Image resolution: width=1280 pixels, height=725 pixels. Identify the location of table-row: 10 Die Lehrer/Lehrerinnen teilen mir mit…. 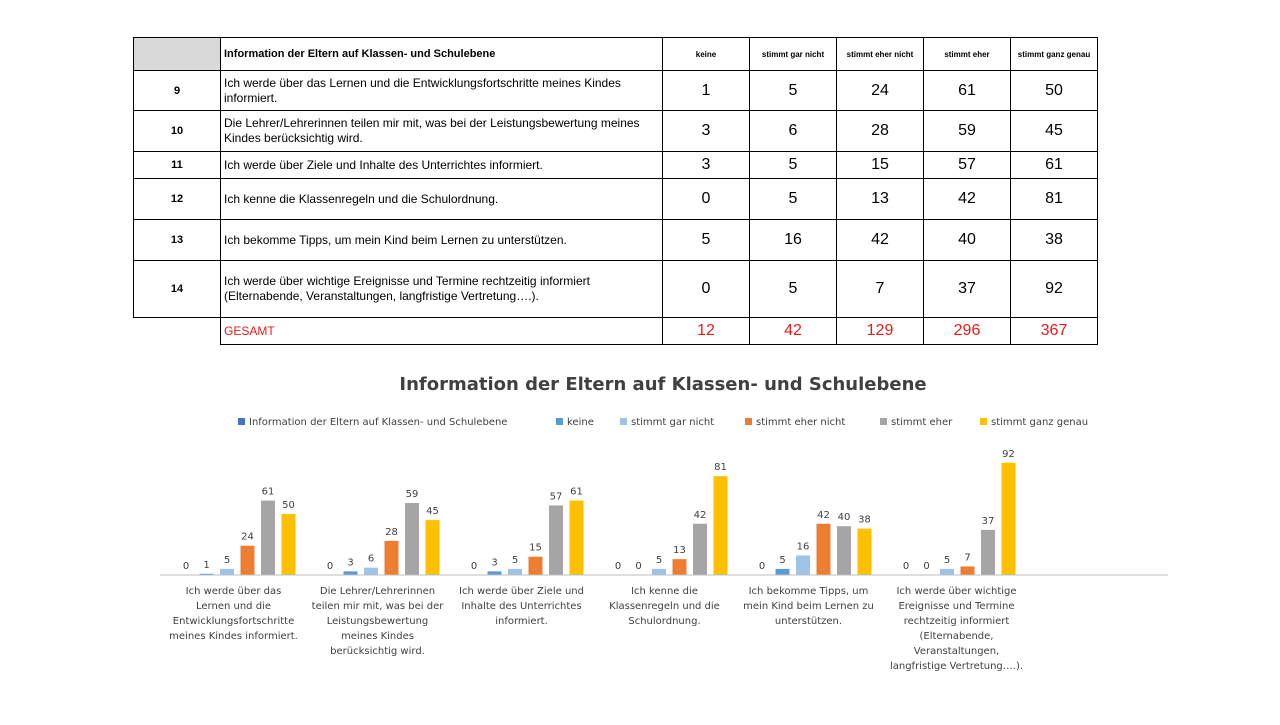
(615, 131).